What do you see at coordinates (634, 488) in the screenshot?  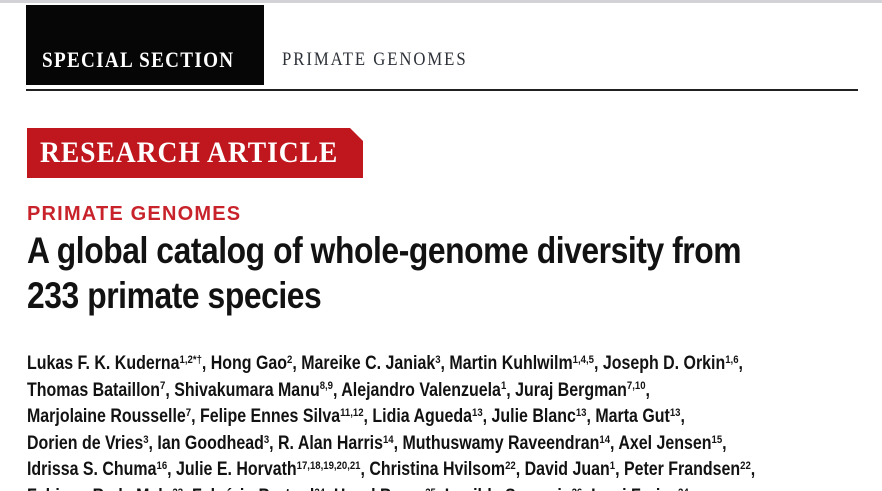 I see `author-name: Izeni Farias` at bounding box center [634, 488].